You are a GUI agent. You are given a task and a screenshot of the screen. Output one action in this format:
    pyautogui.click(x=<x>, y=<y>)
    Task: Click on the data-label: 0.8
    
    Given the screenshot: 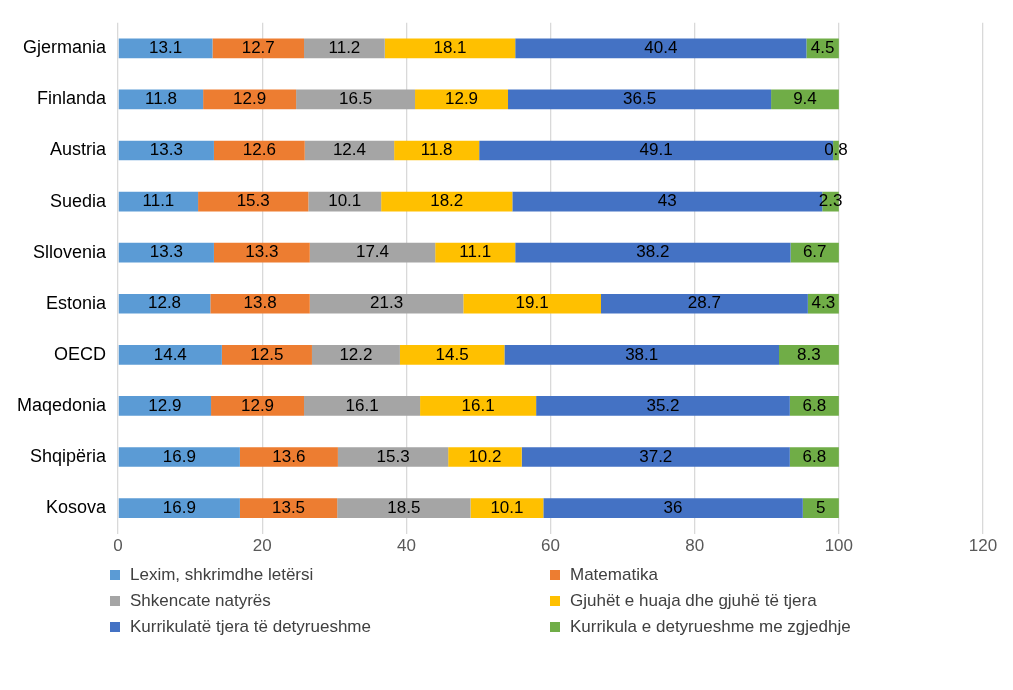 What is the action you would take?
    pyautogui.click(x=836, y=150)
    